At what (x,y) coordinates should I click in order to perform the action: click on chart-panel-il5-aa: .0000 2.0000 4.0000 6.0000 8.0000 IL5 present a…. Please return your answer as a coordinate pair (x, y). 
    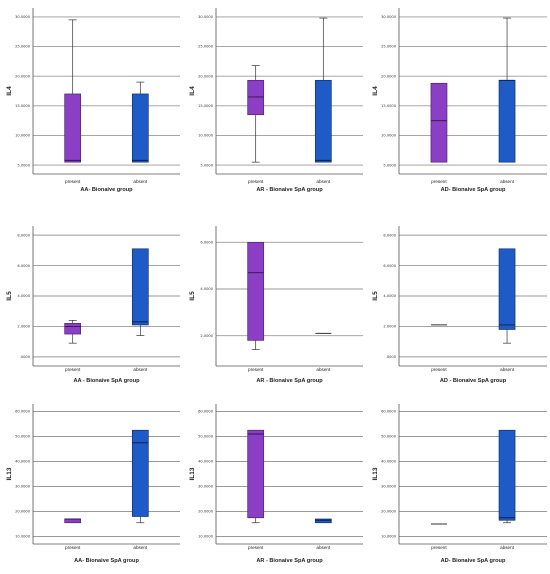
    Looking at the image, I should click on (91, 292).